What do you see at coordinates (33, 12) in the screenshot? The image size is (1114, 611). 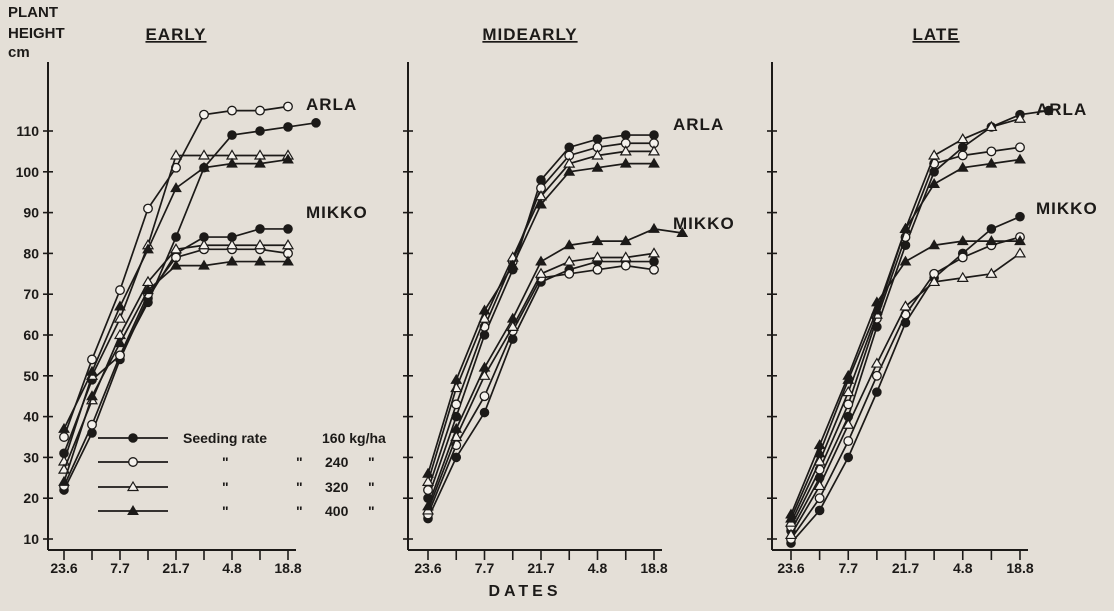 I see `y-label-line-1: PLANT` at bounding box center [33, 12].